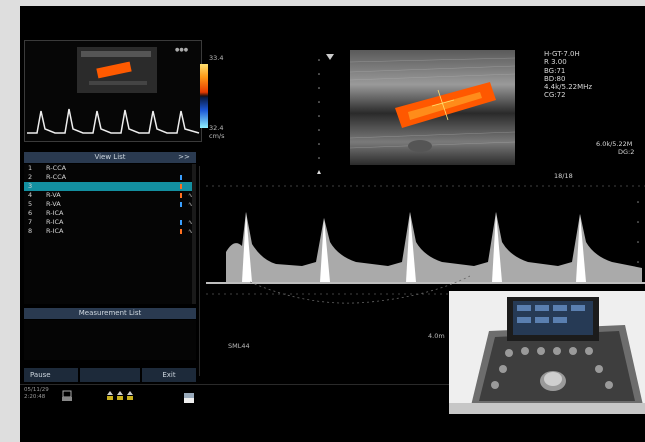 The height and width of the screenshot is (442, 645). What do you see at coordinates (169, 375) in the screenshot?
I see `exit-button: Exit` at bounding box center [169, 375].